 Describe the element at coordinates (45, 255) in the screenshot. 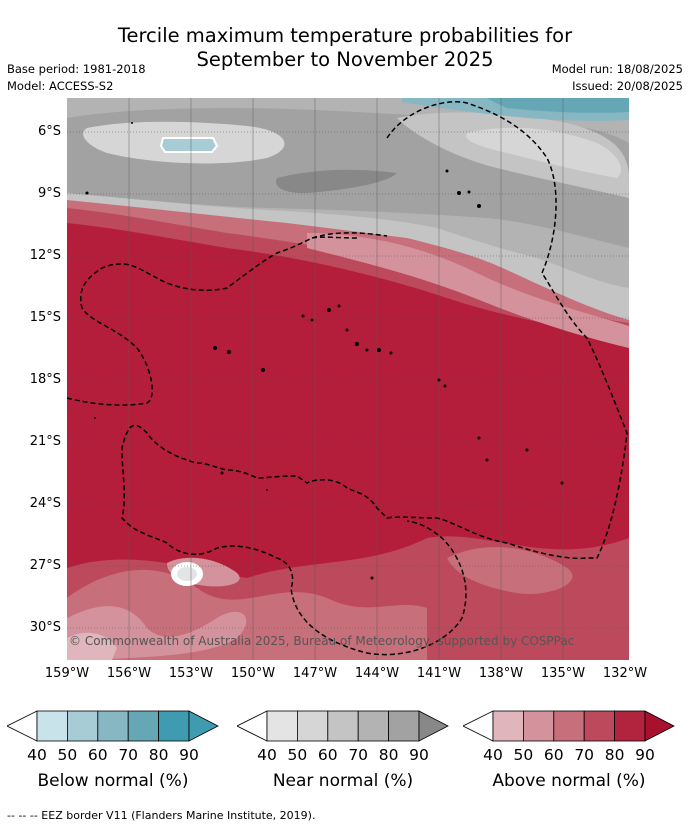

I see `lat-label: 12°S` at that location.